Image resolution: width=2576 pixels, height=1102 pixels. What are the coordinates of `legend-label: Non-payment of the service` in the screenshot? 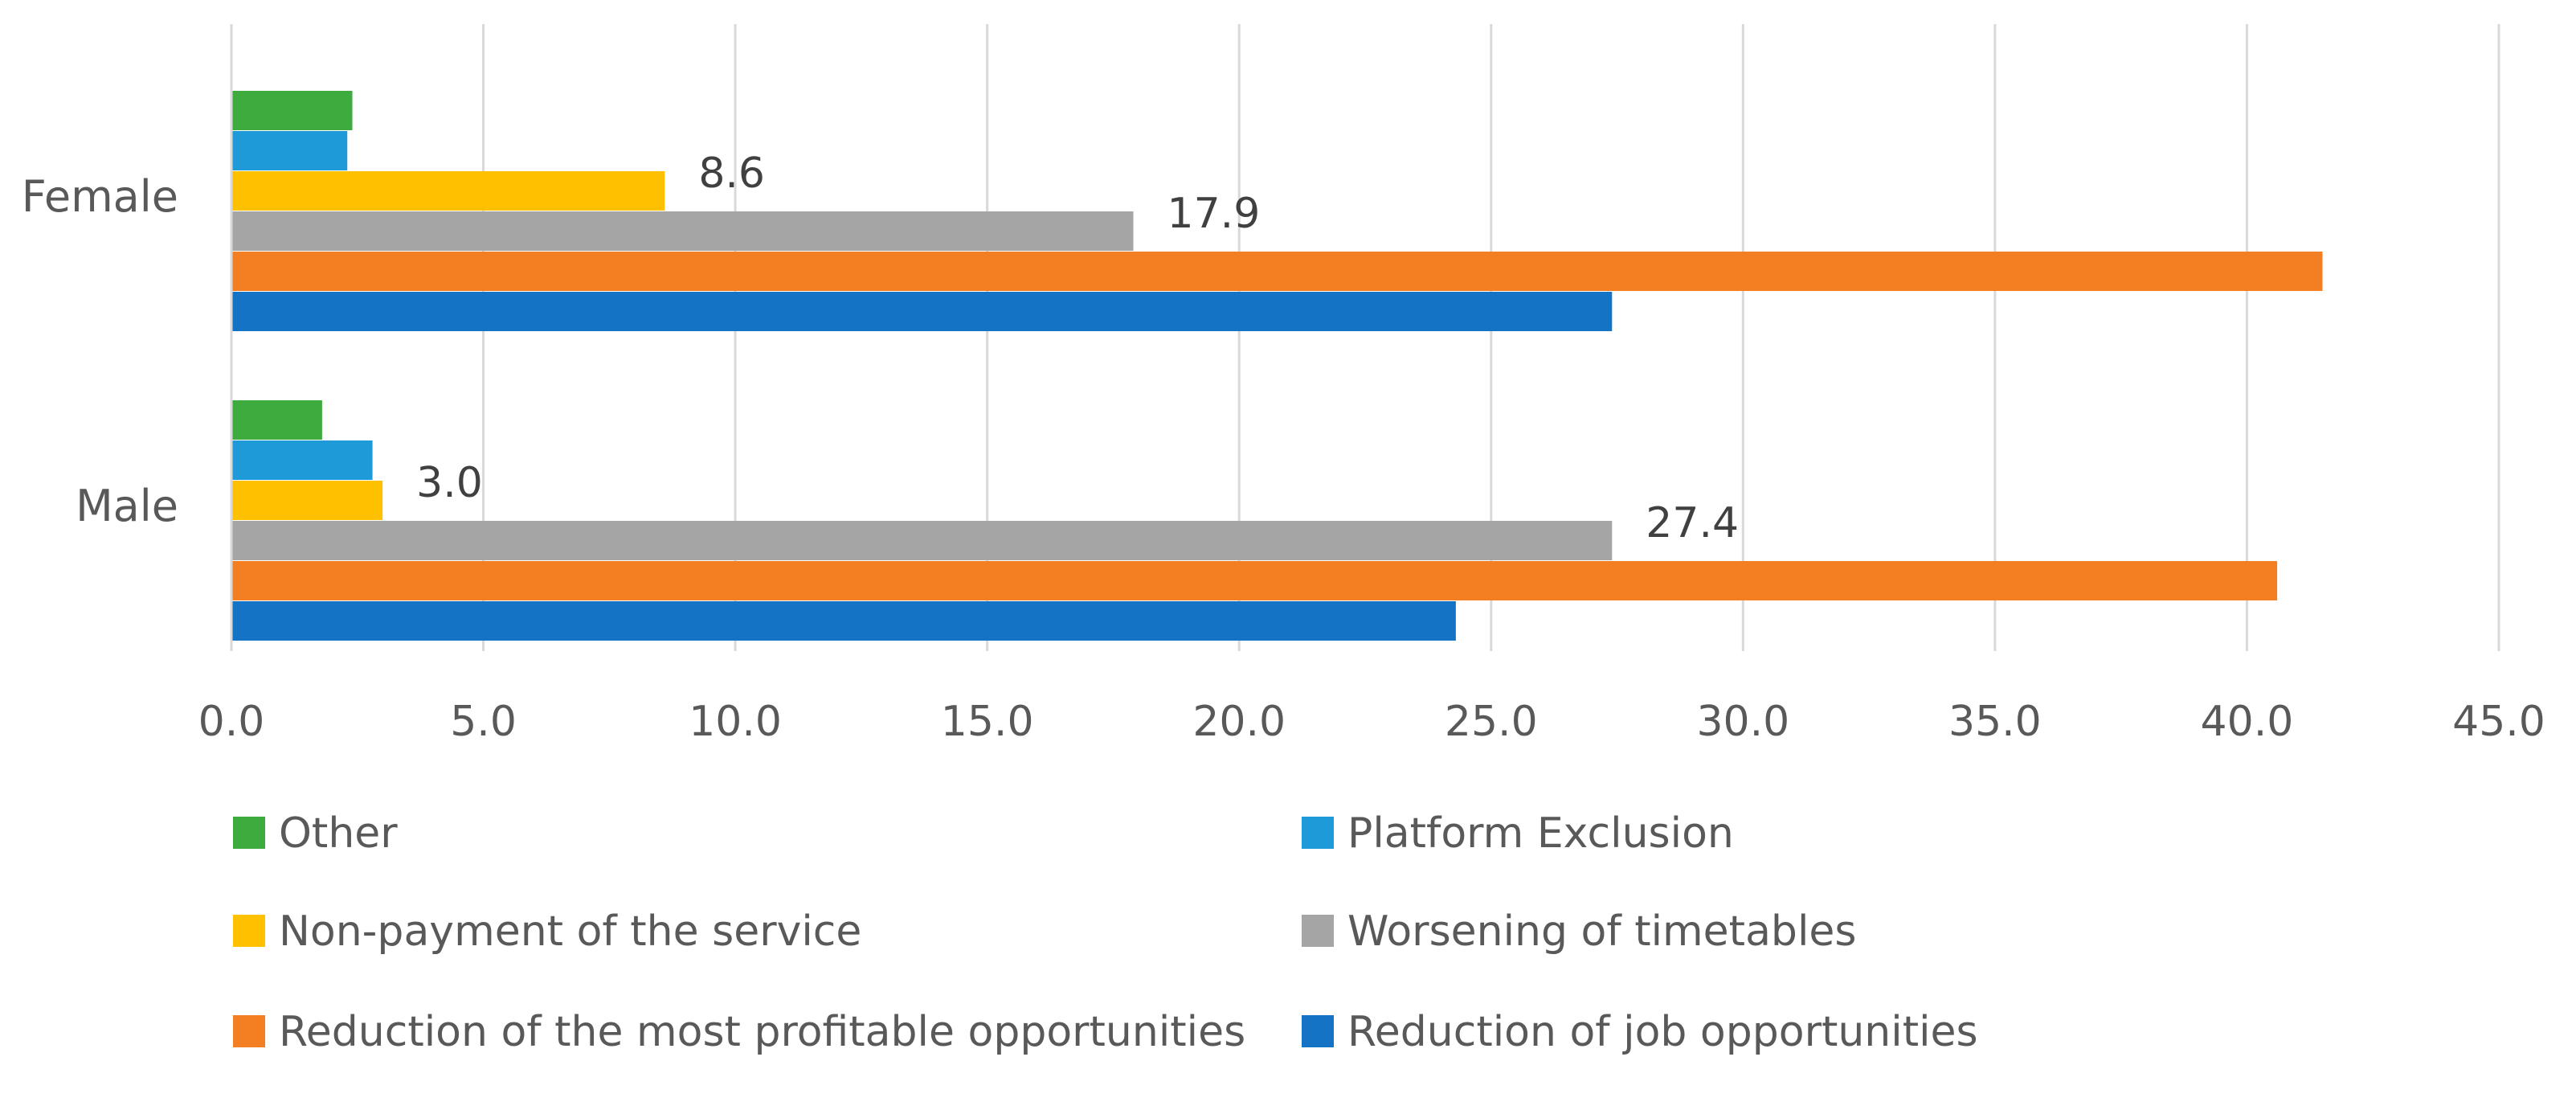 It's located at (570, 932).